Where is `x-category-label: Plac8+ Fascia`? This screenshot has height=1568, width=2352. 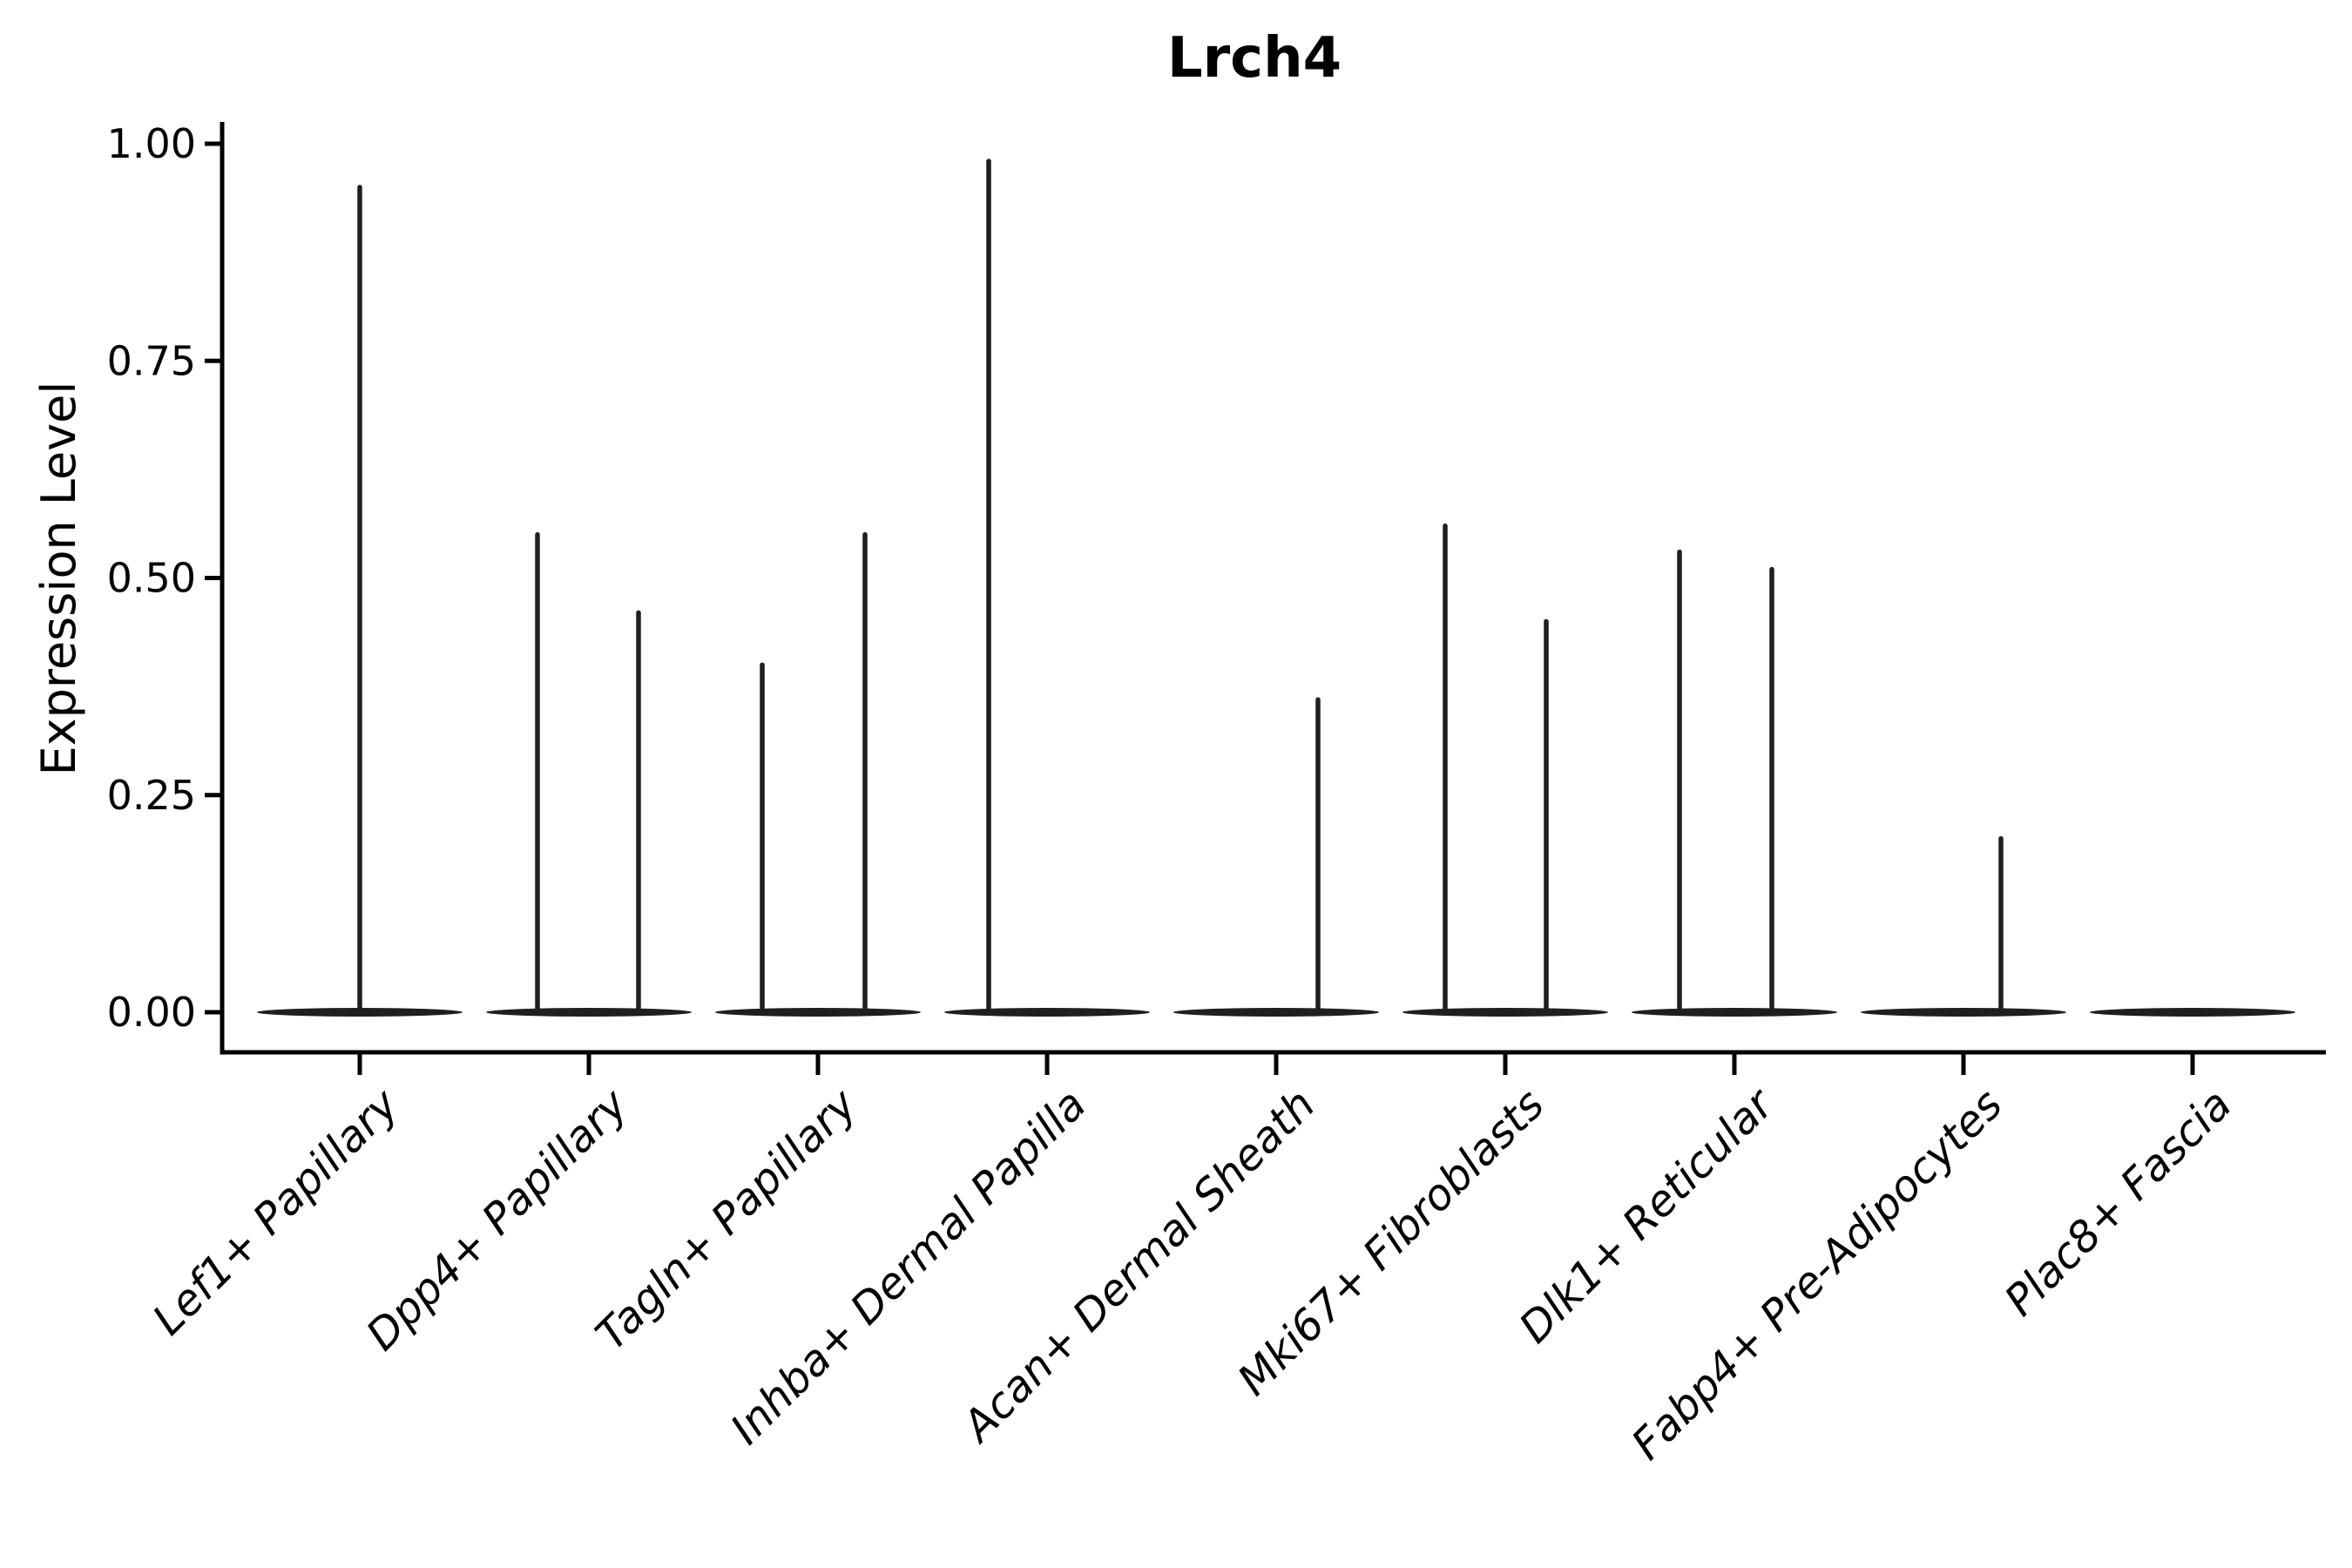 x-category-label: Plac8+ Fascia is located at coordinates (2117, 1202).